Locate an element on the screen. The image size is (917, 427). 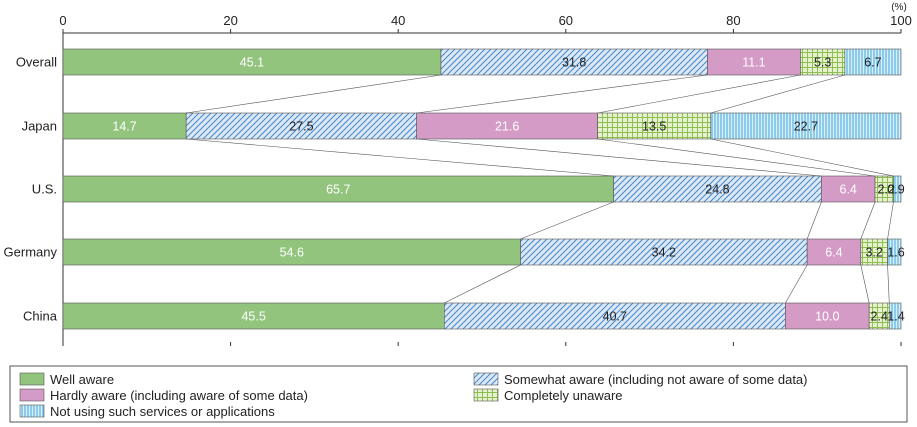
data-label: 45.5 is located at coordinates (253, 317).